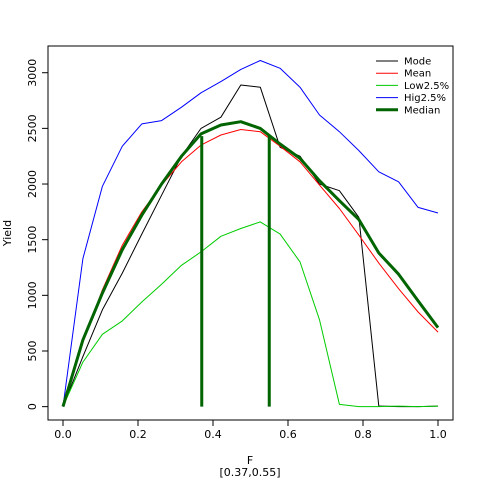 The height and width of the screenshot is (480, 480). What do you see at coordinates (363, 434) in the screenshot?
I see `x-tick-label: 0.8` at bounding box center [363, 434].